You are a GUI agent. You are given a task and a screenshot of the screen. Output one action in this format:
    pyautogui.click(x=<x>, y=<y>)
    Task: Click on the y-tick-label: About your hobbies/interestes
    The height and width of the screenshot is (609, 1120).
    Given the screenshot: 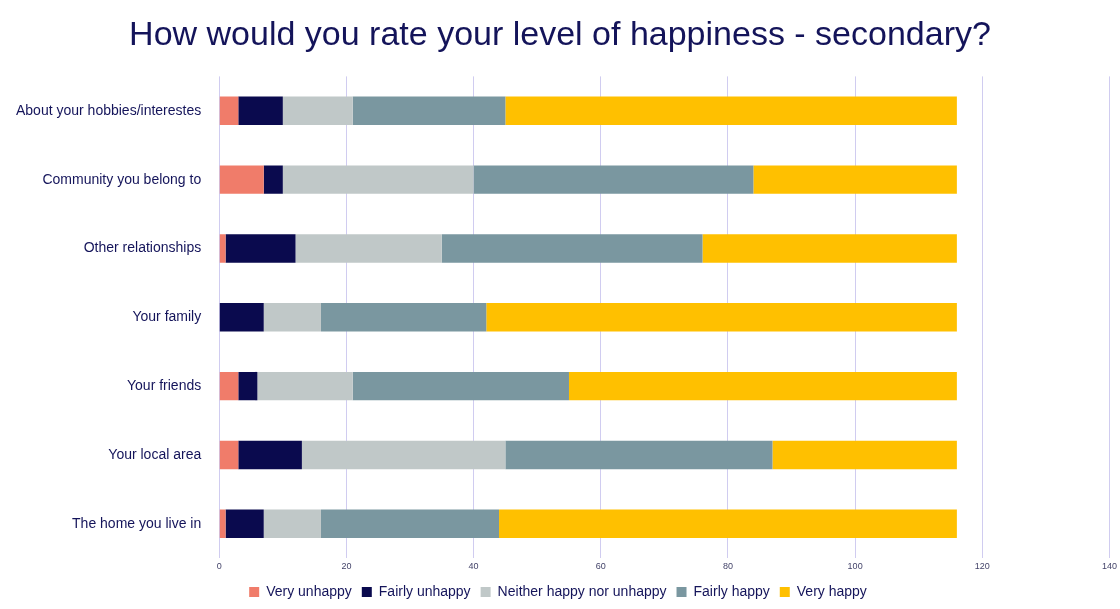 What is the action you would take?
    pyautogui.click(x=108, y=109)
    